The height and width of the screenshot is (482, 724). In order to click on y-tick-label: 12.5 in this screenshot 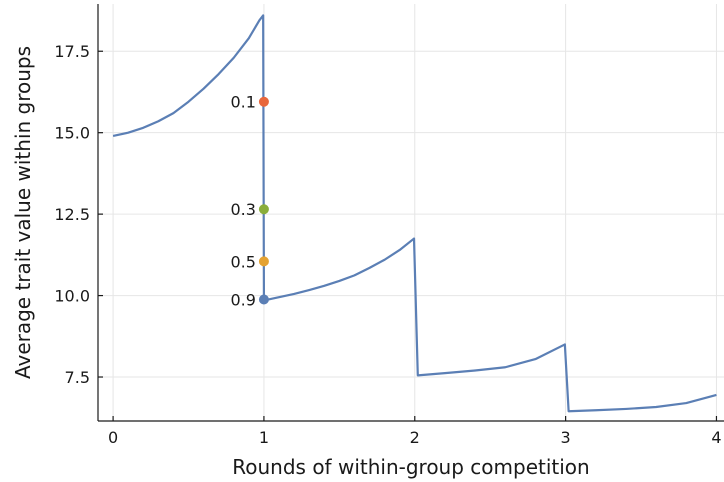, I will do `click(72, 214)`.